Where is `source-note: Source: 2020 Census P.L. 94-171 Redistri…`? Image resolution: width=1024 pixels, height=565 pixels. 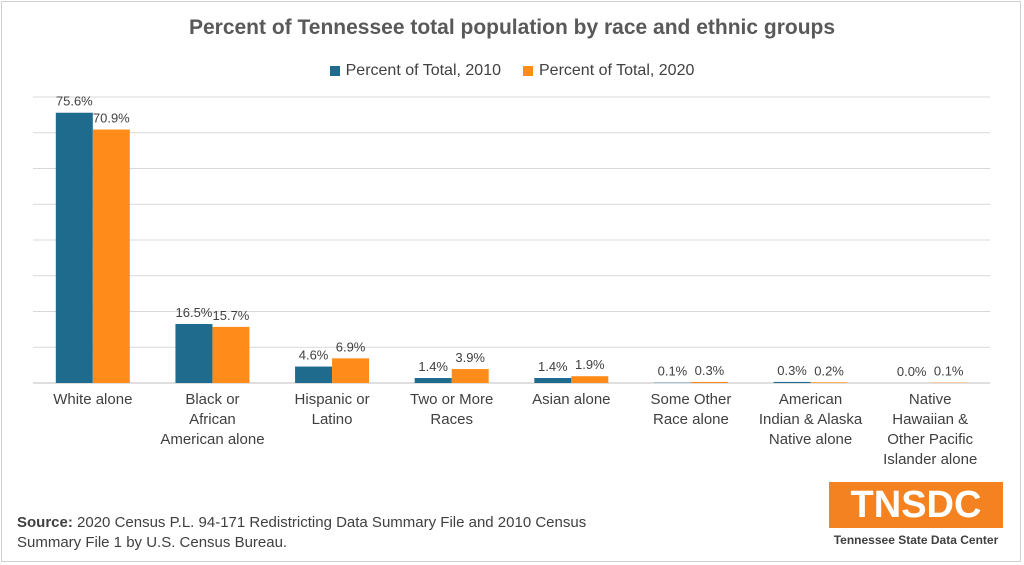 source-note: Source: 2020 Census P.L. 94-171 Redistri… is located at coordinates (367, 533).